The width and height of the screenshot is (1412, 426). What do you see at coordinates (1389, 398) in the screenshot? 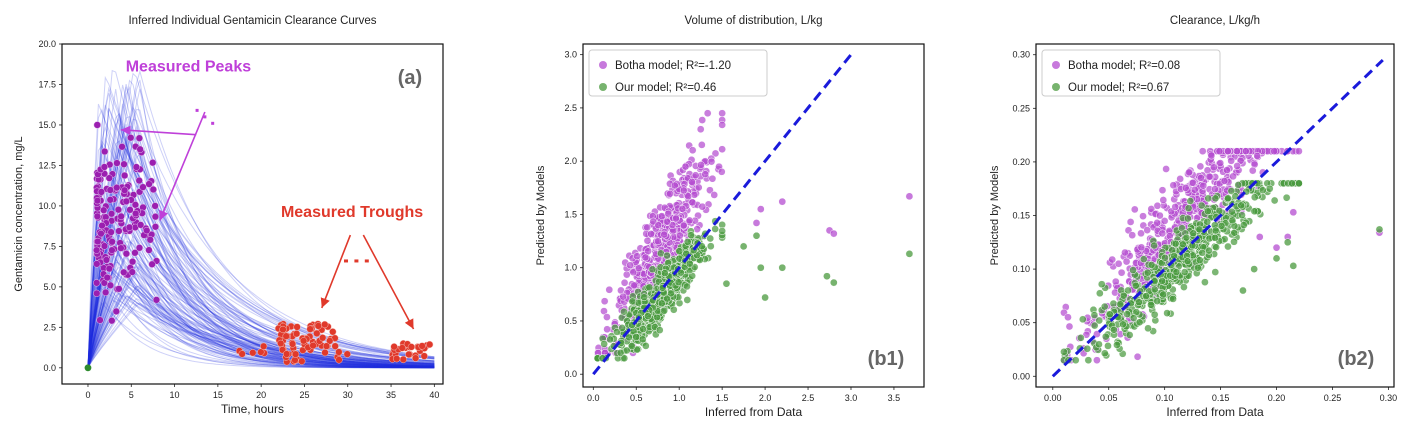
I see `x-tick-label: 0.30` at bounding box center [1389, 398].